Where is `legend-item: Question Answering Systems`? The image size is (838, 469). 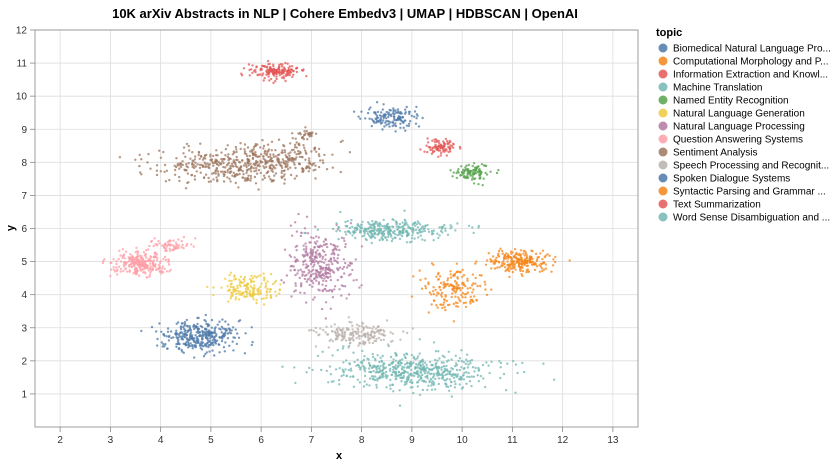 legend-item: Question Answering Systems is located at coordinates (730, 140).